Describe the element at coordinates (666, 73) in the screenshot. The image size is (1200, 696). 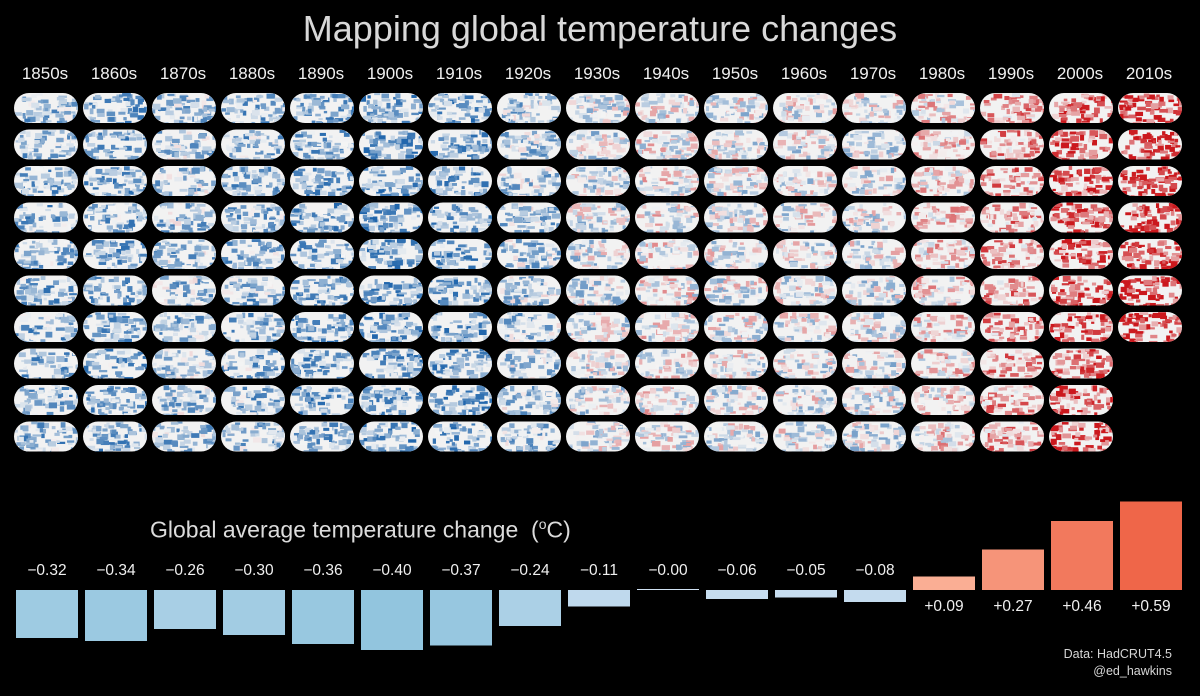
I see `decade-label: 1940s` at that location.